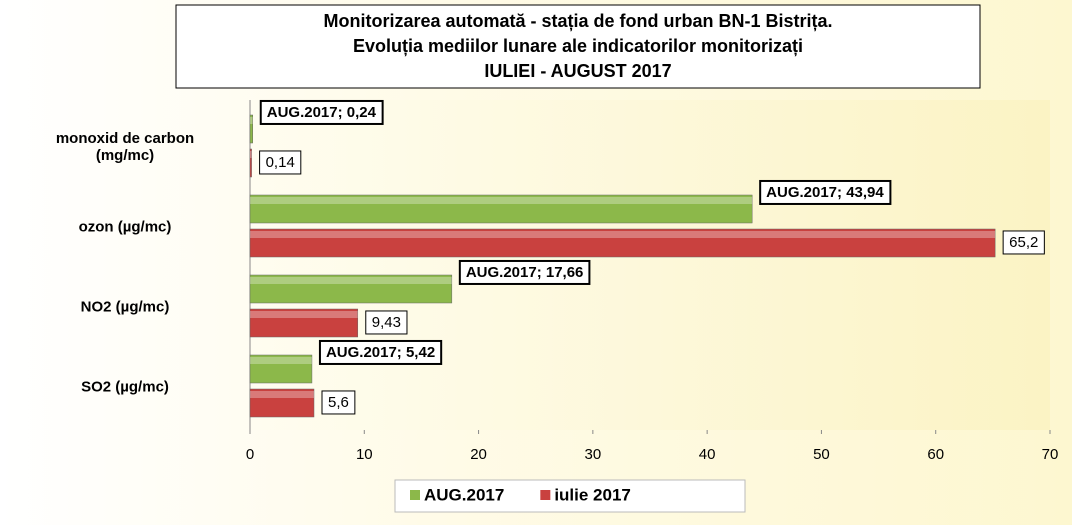 Image resolution: width=1072 pixels, height=525 pixels. What do you see at coordinates (707, 454) in the screenshot?
I see `x-tick-label: 40` at bounding box center [707, 454].